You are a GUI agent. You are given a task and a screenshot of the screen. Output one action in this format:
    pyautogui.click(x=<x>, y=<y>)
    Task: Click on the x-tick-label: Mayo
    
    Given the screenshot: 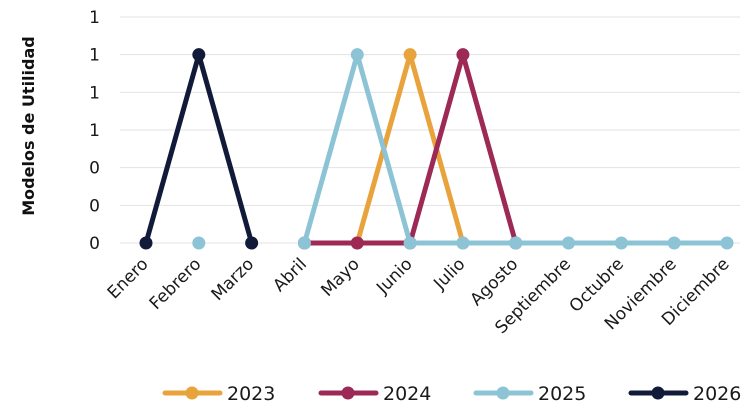 What is the action you would take?
    pyautogui.click(x=340, y=277)
    